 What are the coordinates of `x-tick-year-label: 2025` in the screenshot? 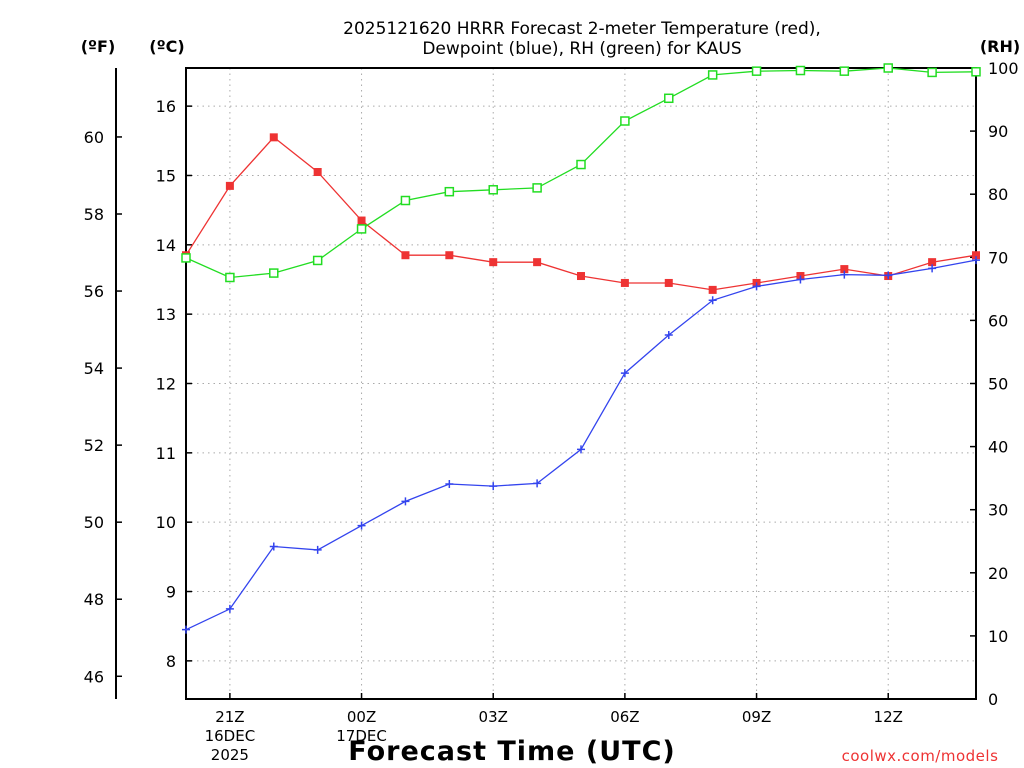 It's located at (230, 755).